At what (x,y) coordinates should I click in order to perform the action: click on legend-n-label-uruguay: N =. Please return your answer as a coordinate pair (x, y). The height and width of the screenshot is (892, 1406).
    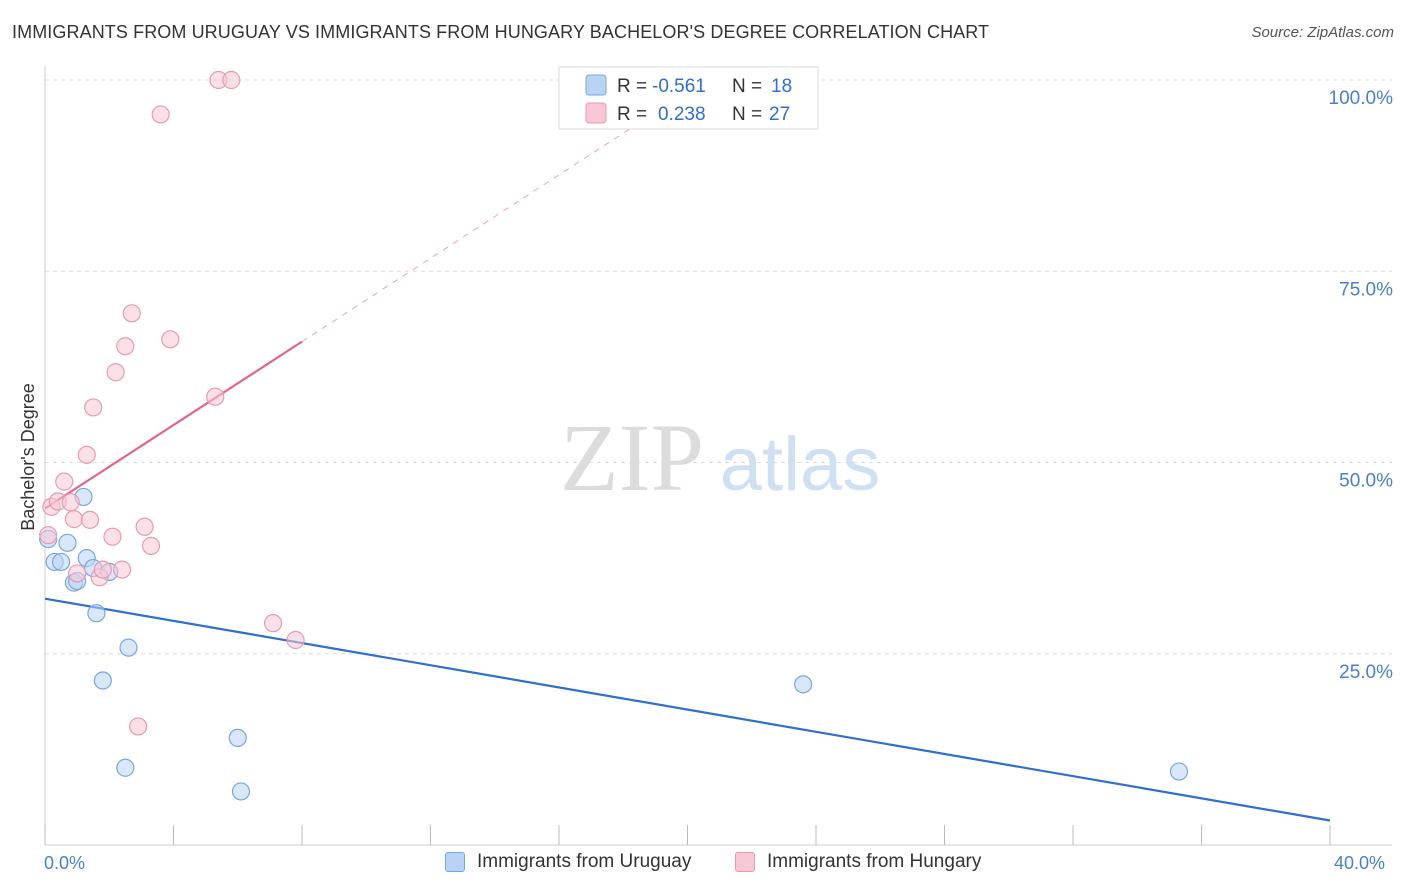
    Looking at the image, I should click on (747, 86).